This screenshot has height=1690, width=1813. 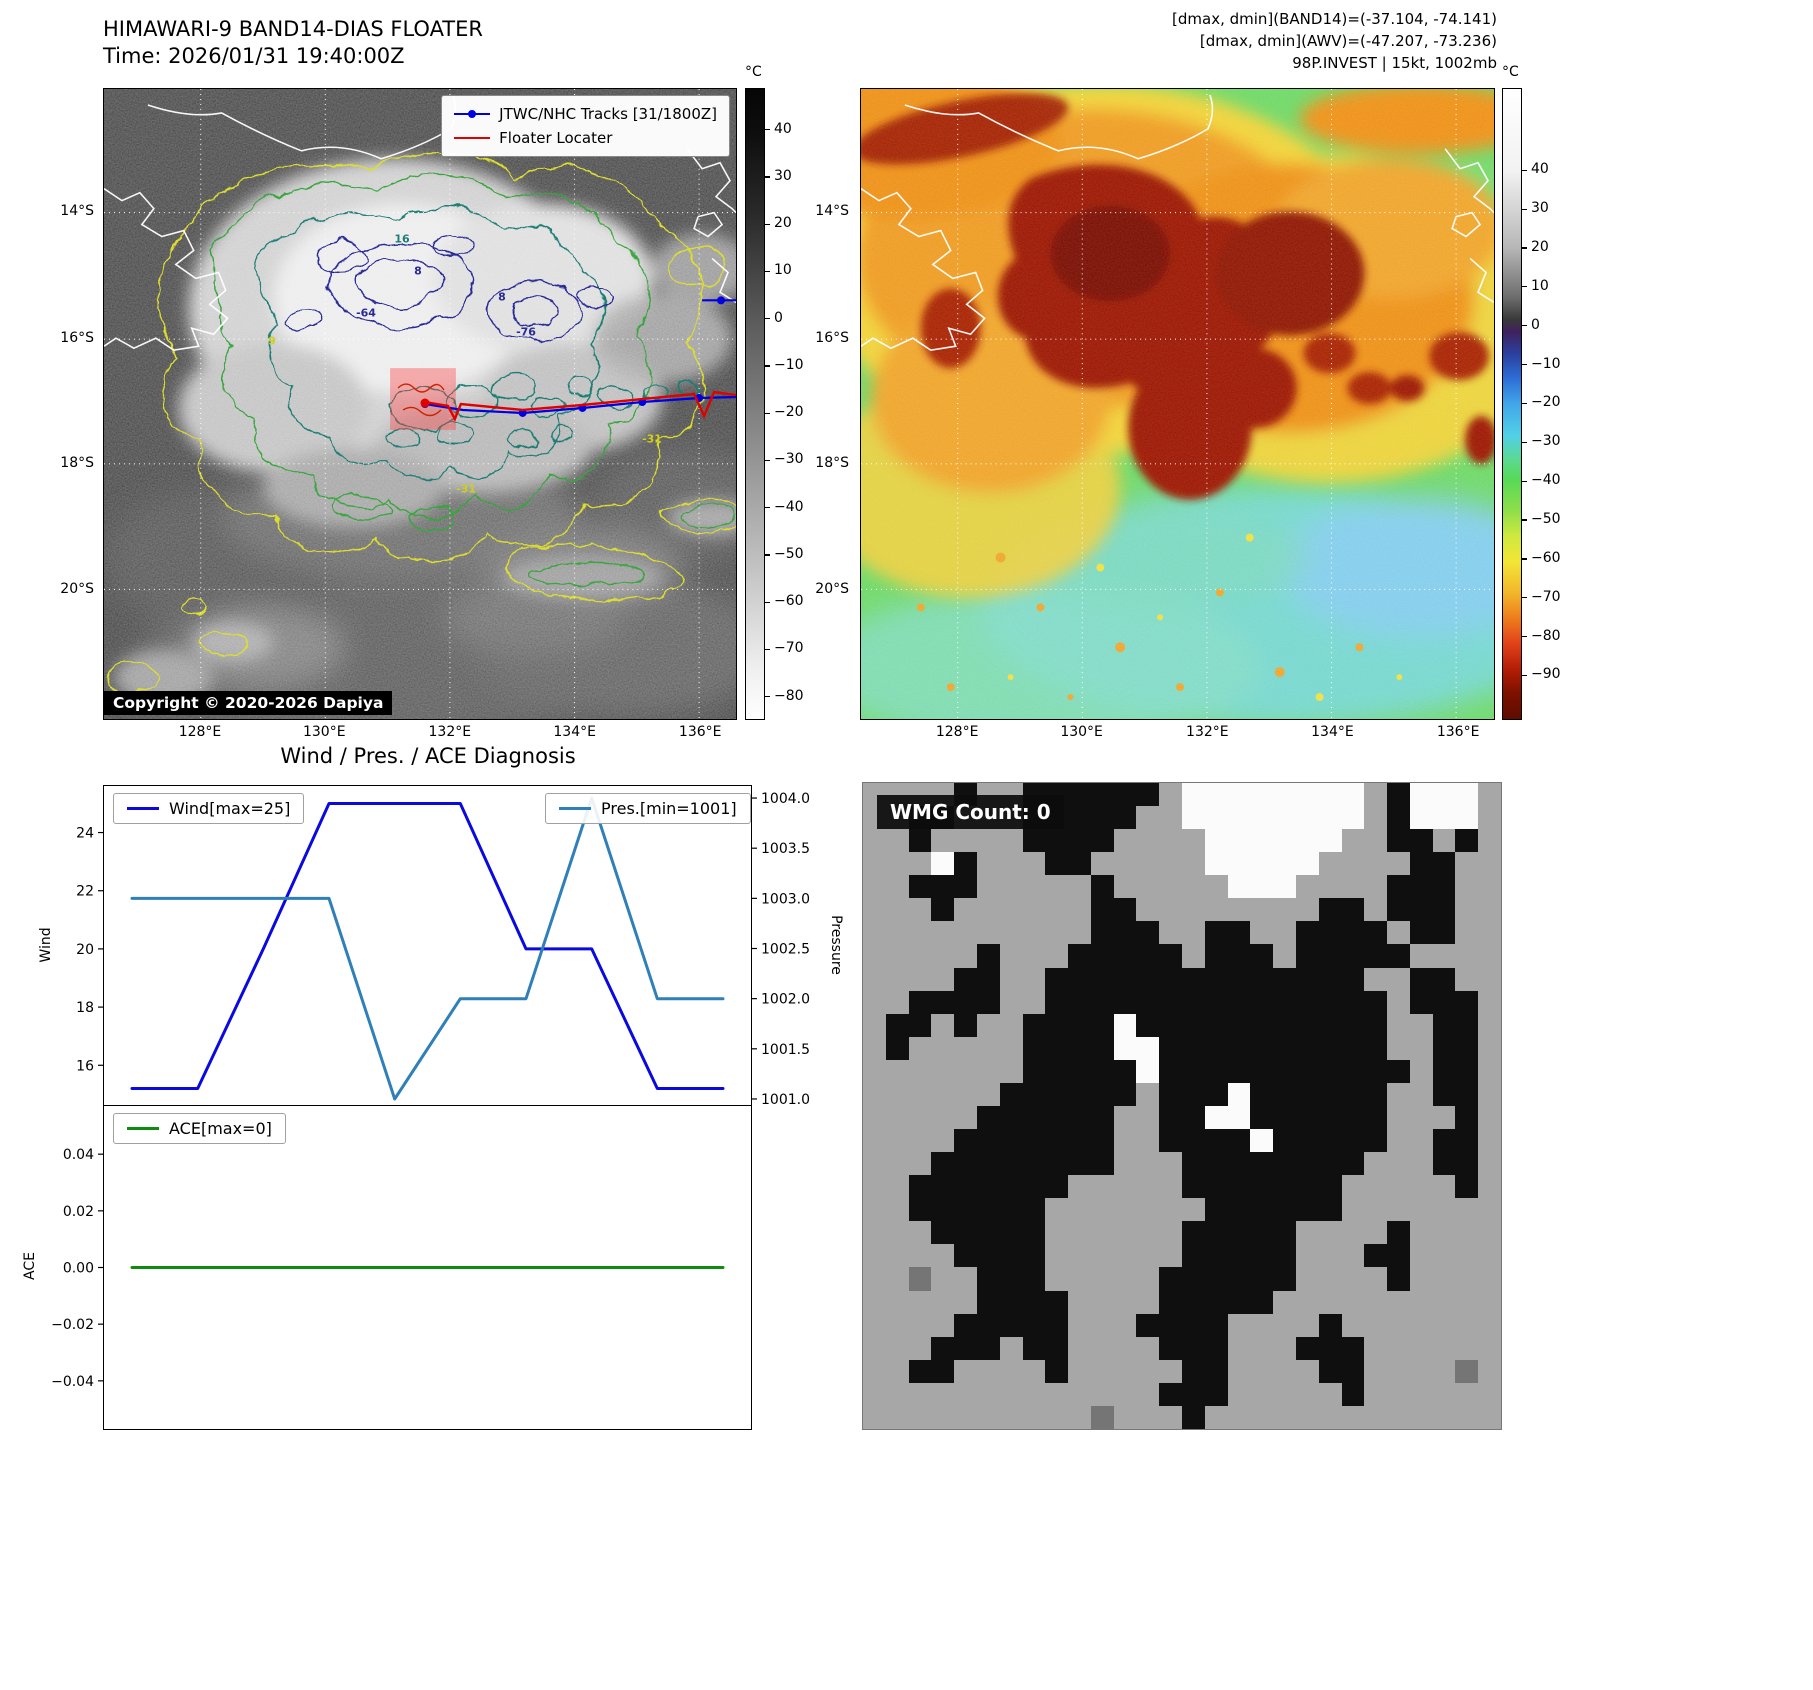 What do you see at coordinates (1182, 1106) in the screenshot?
I see `wmg-mask-grid` at bounding box center [1182, 1106].